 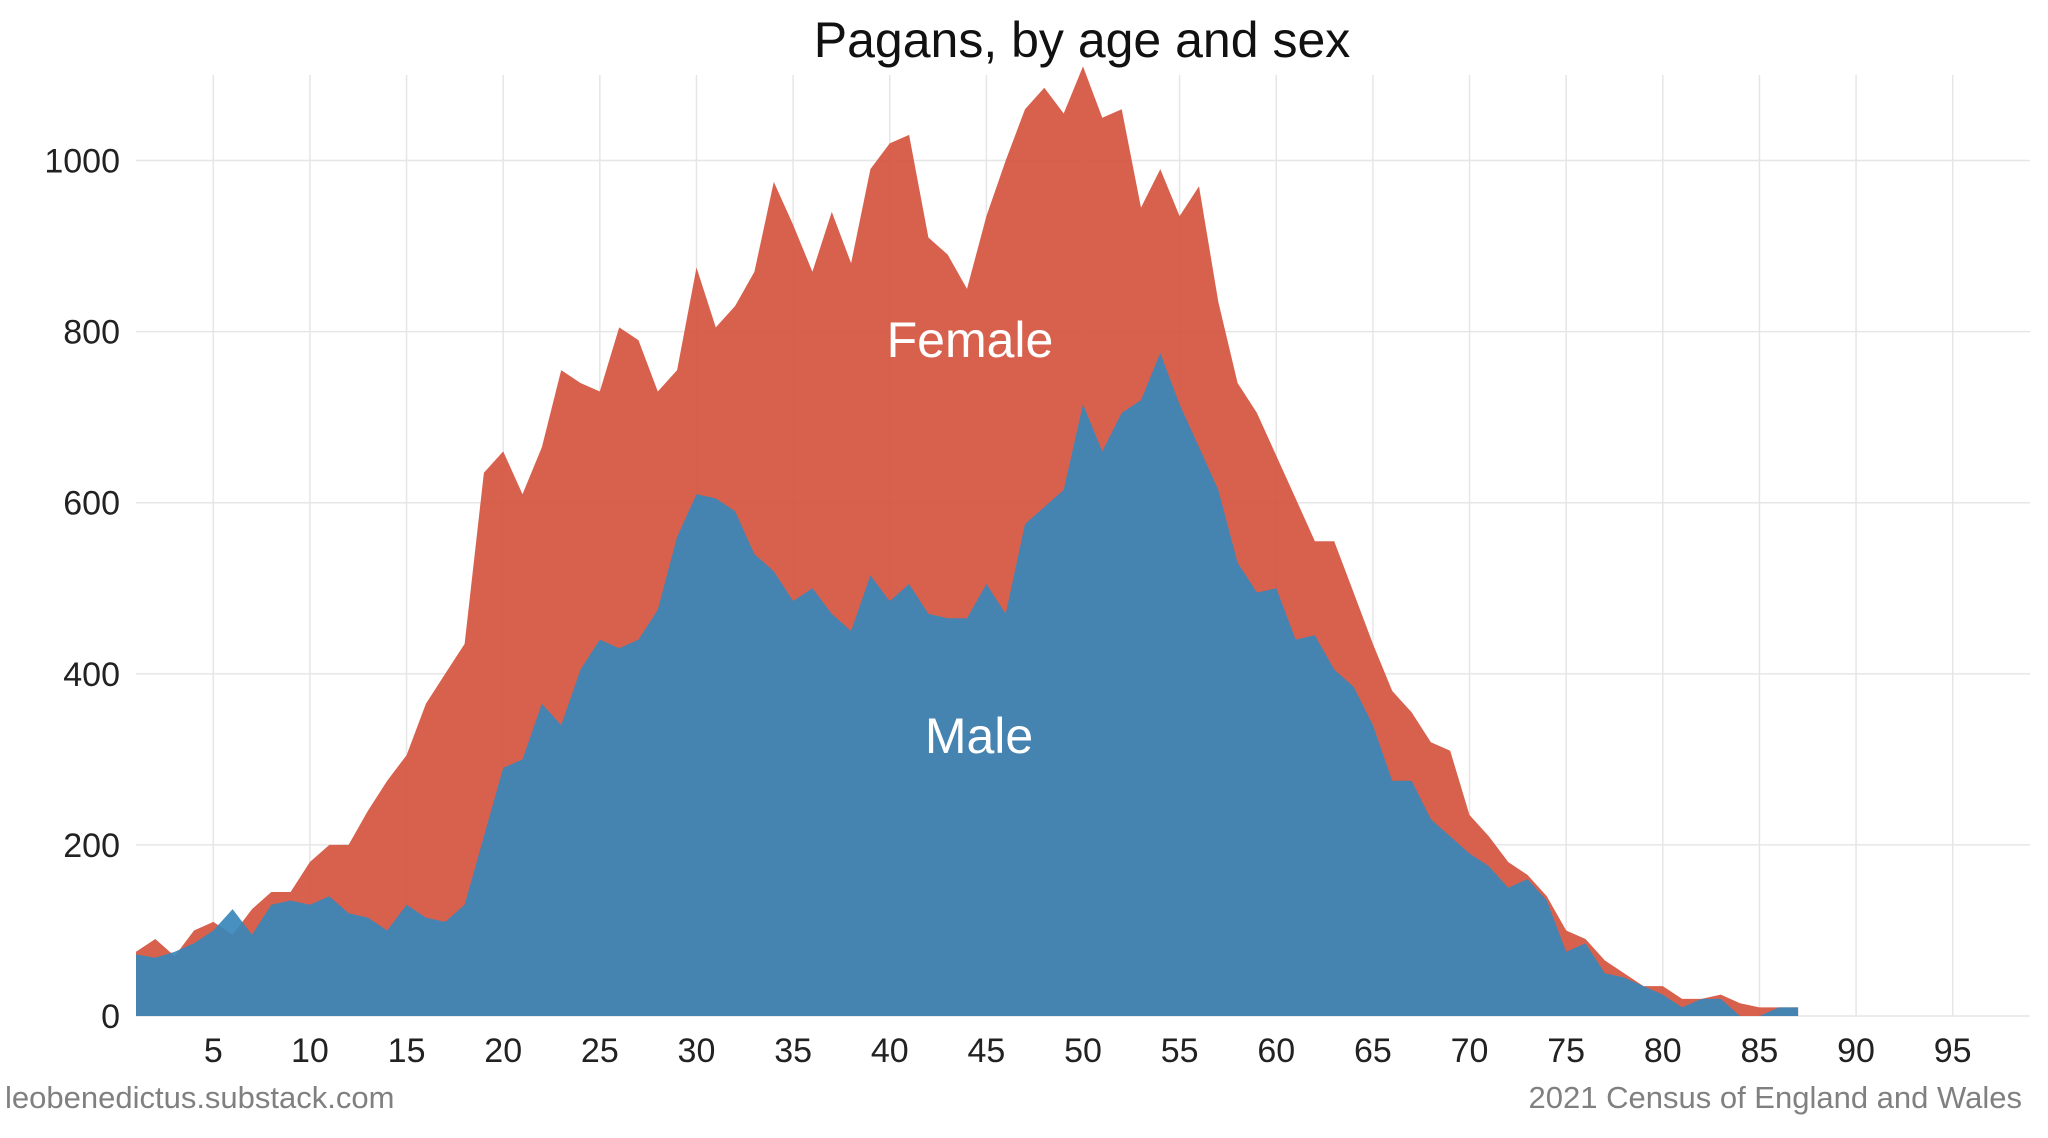 I want to click on male-area-label: Male, so click(x=979, y=736).